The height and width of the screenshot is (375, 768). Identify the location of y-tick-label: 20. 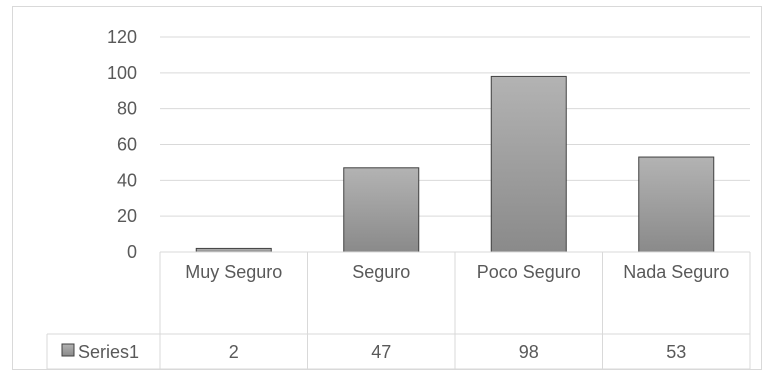
(127, 216).